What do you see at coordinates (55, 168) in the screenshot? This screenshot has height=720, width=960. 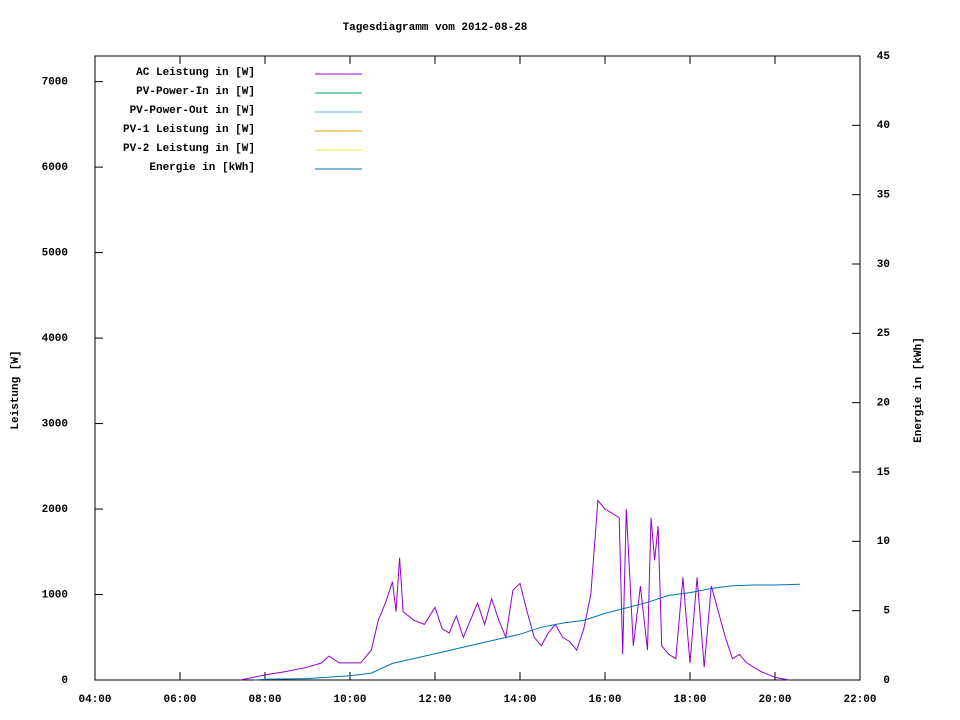 I see `y-tick-label: 6000` at bounding box center [55, 168].